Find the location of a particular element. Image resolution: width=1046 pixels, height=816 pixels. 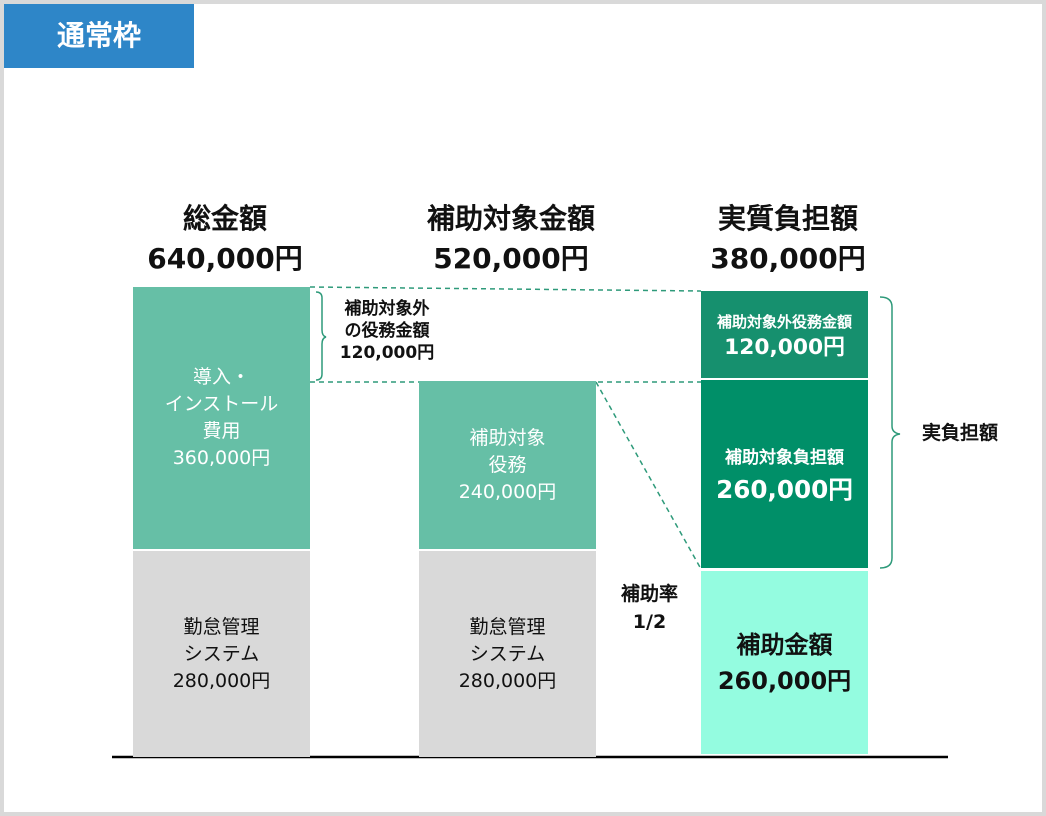

text-line: 役務 is located at coordinates (507, 464).